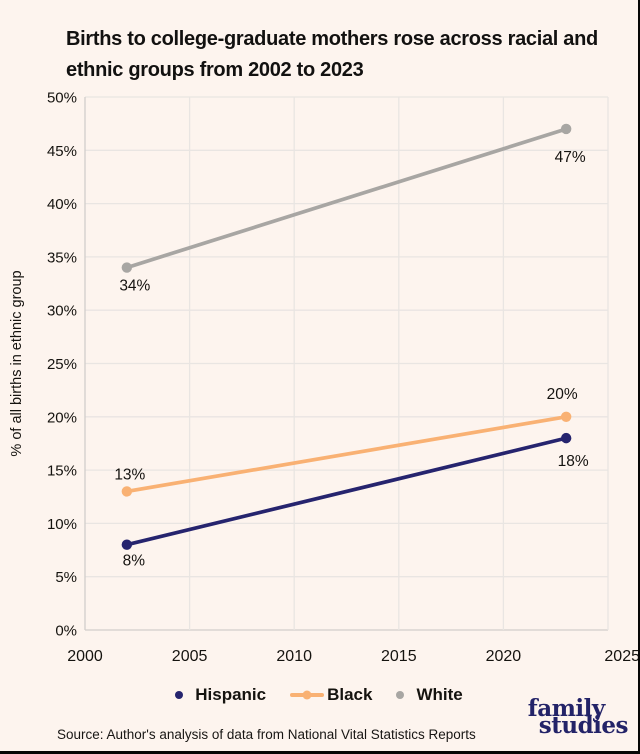 This screenshot has height=754, width=640. I want to click on y-tick-label: 20%, so click(62, 417).